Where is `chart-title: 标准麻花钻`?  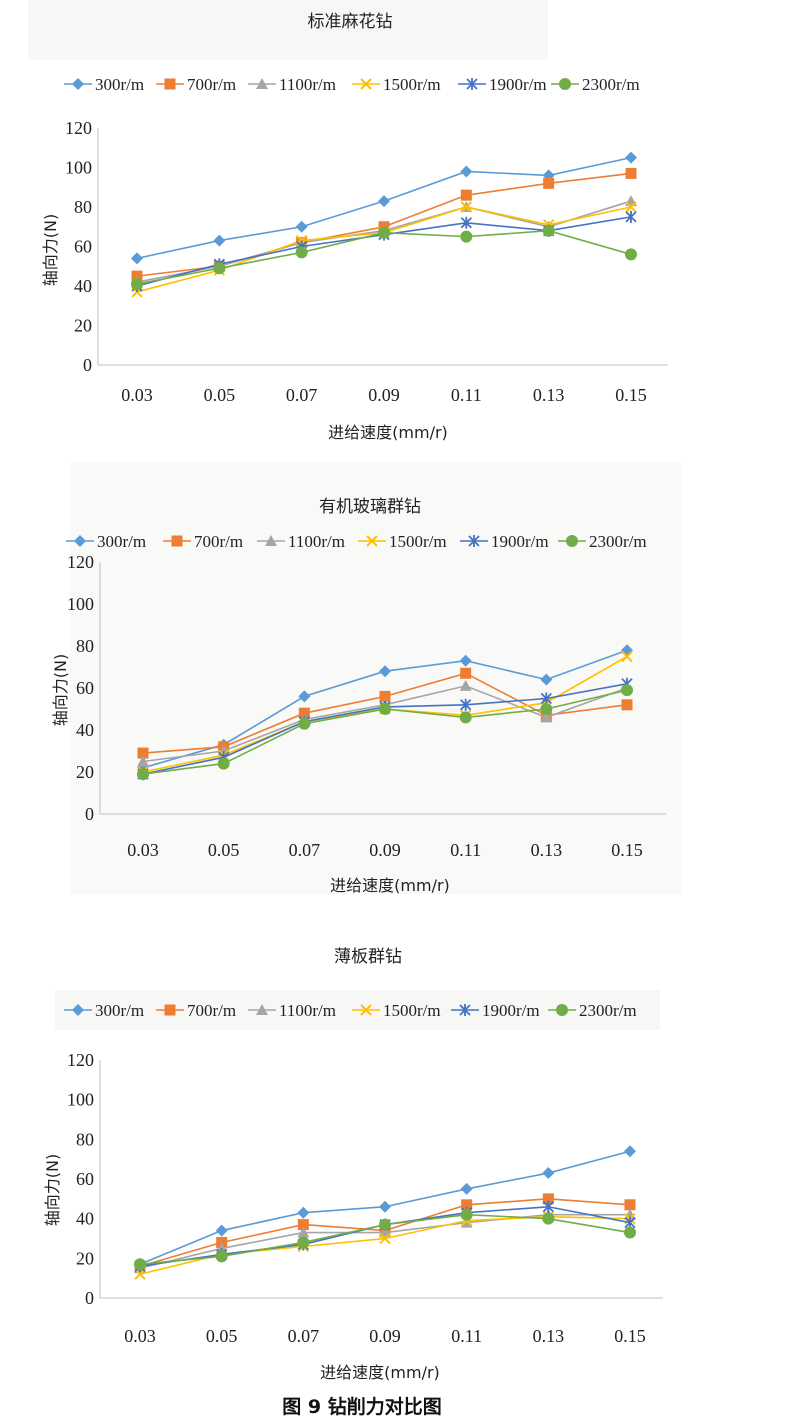
chart-title: 标准麻花钻 is located at coordinates (350, 22).